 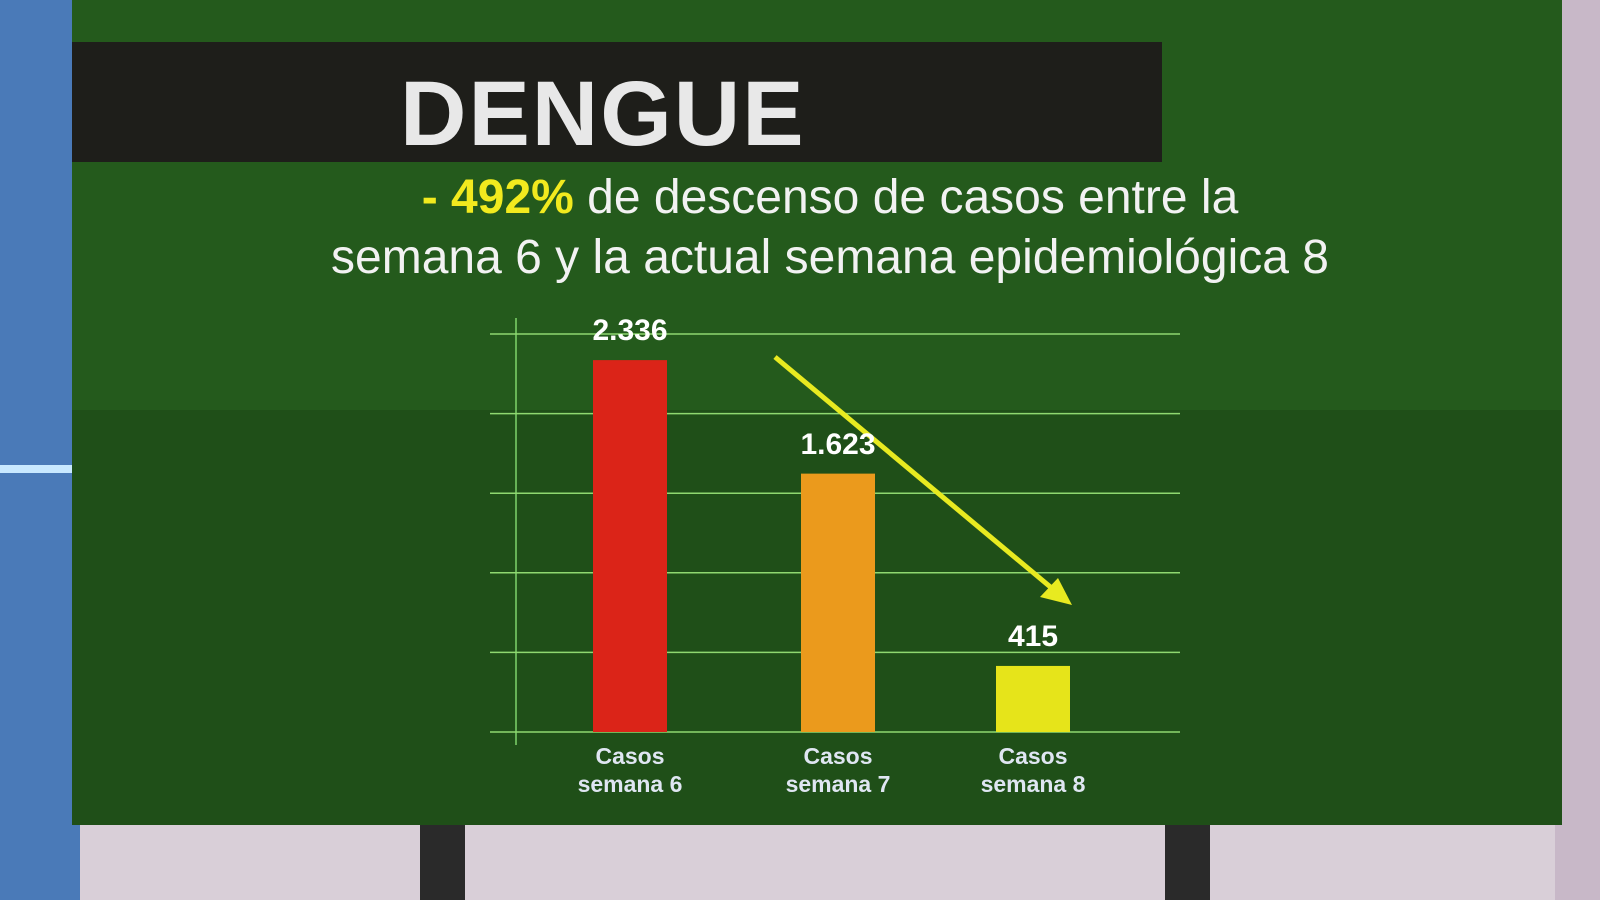 I want to click on x-tick-label: Casos semana 7, so click(x=838, y=770).